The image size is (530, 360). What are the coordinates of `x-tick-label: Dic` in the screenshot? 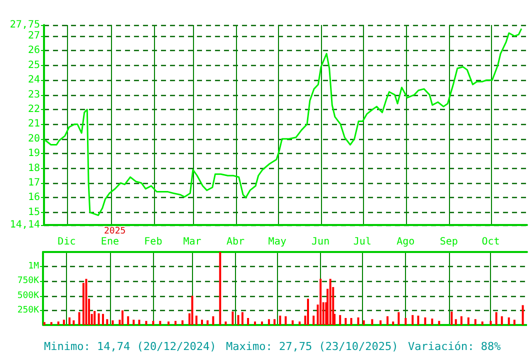 It's located at (67, 242).